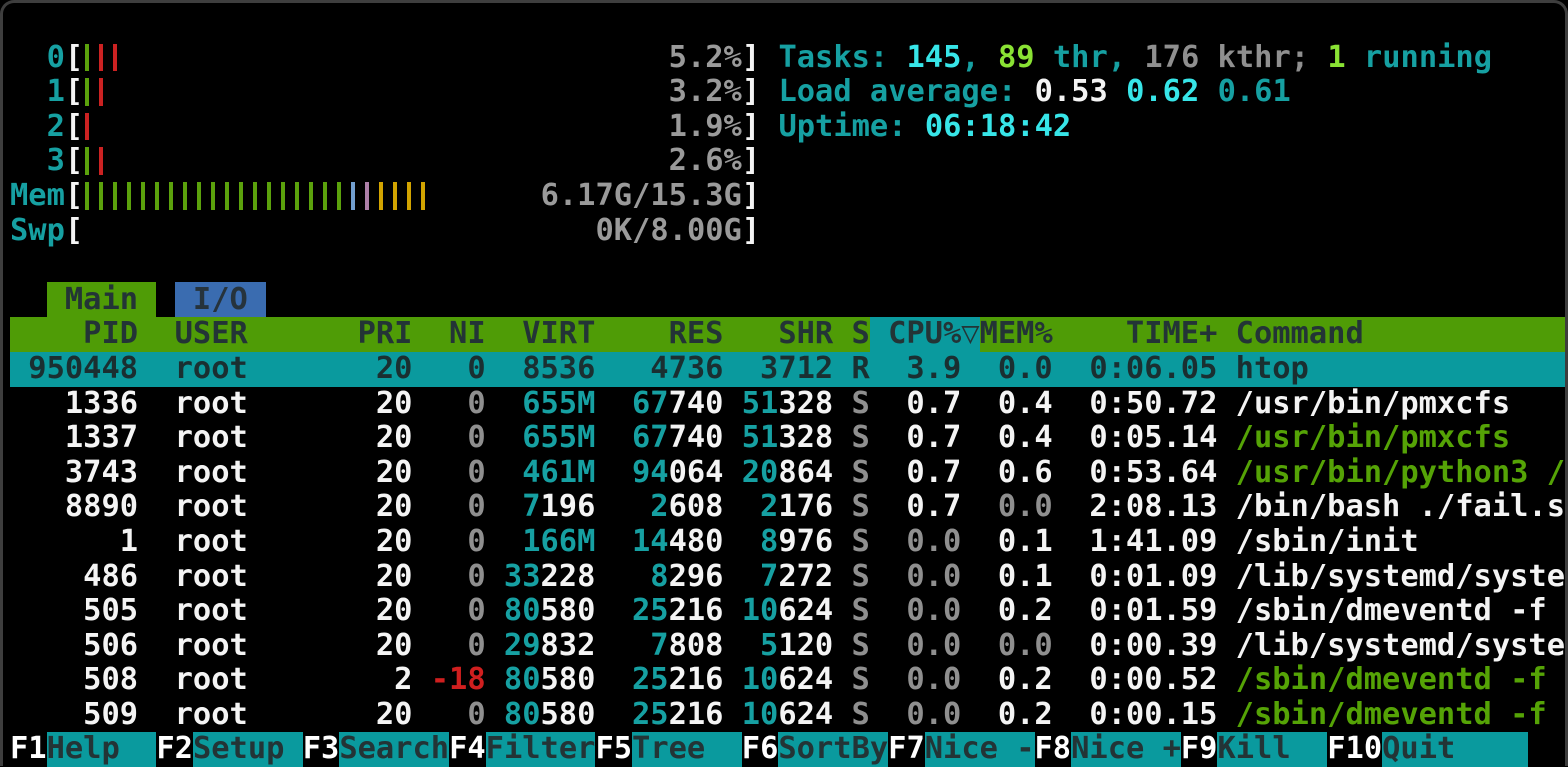  Describe the element at coordinates (860, 334) in the screenshot. I see `col-header-state: S` at that location.